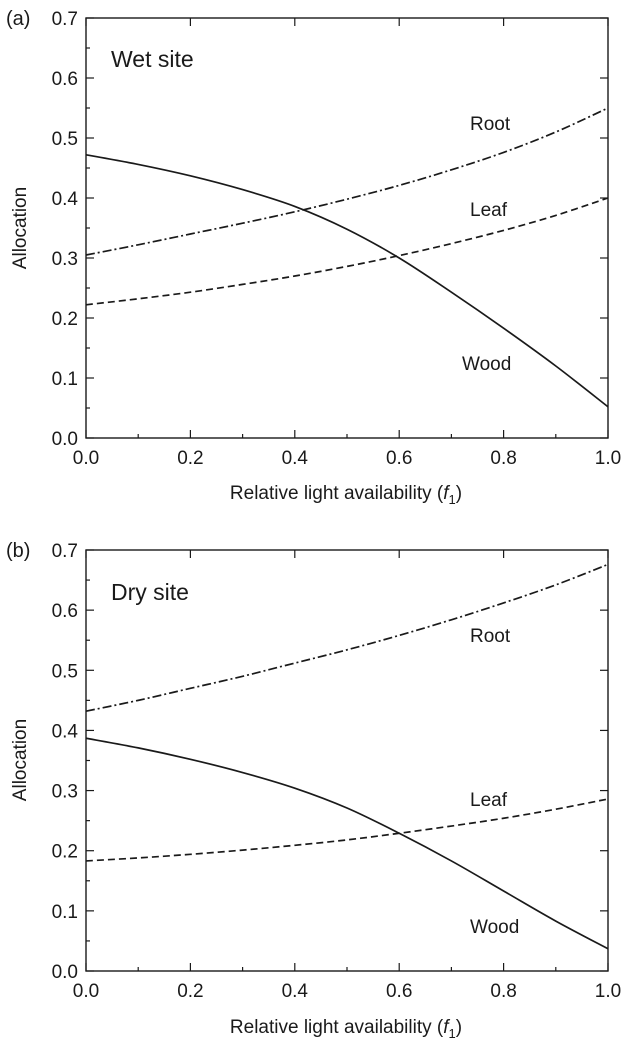 This screenshot has height=1049, width=626. What do you see at coordinates (18, 551) in the screenshot?
I see `panel-label: (b)` at bounding box center [18, 551].